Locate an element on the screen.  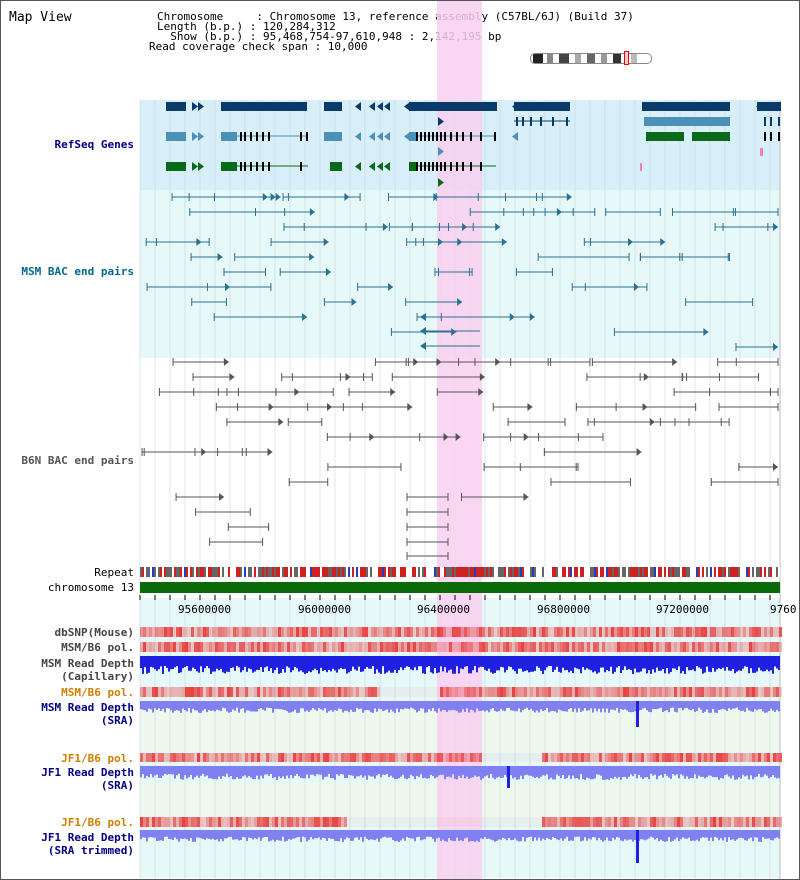
track-label-jf1-pol-1: JF1/B6 pol. is located at coordinates (97, 758).